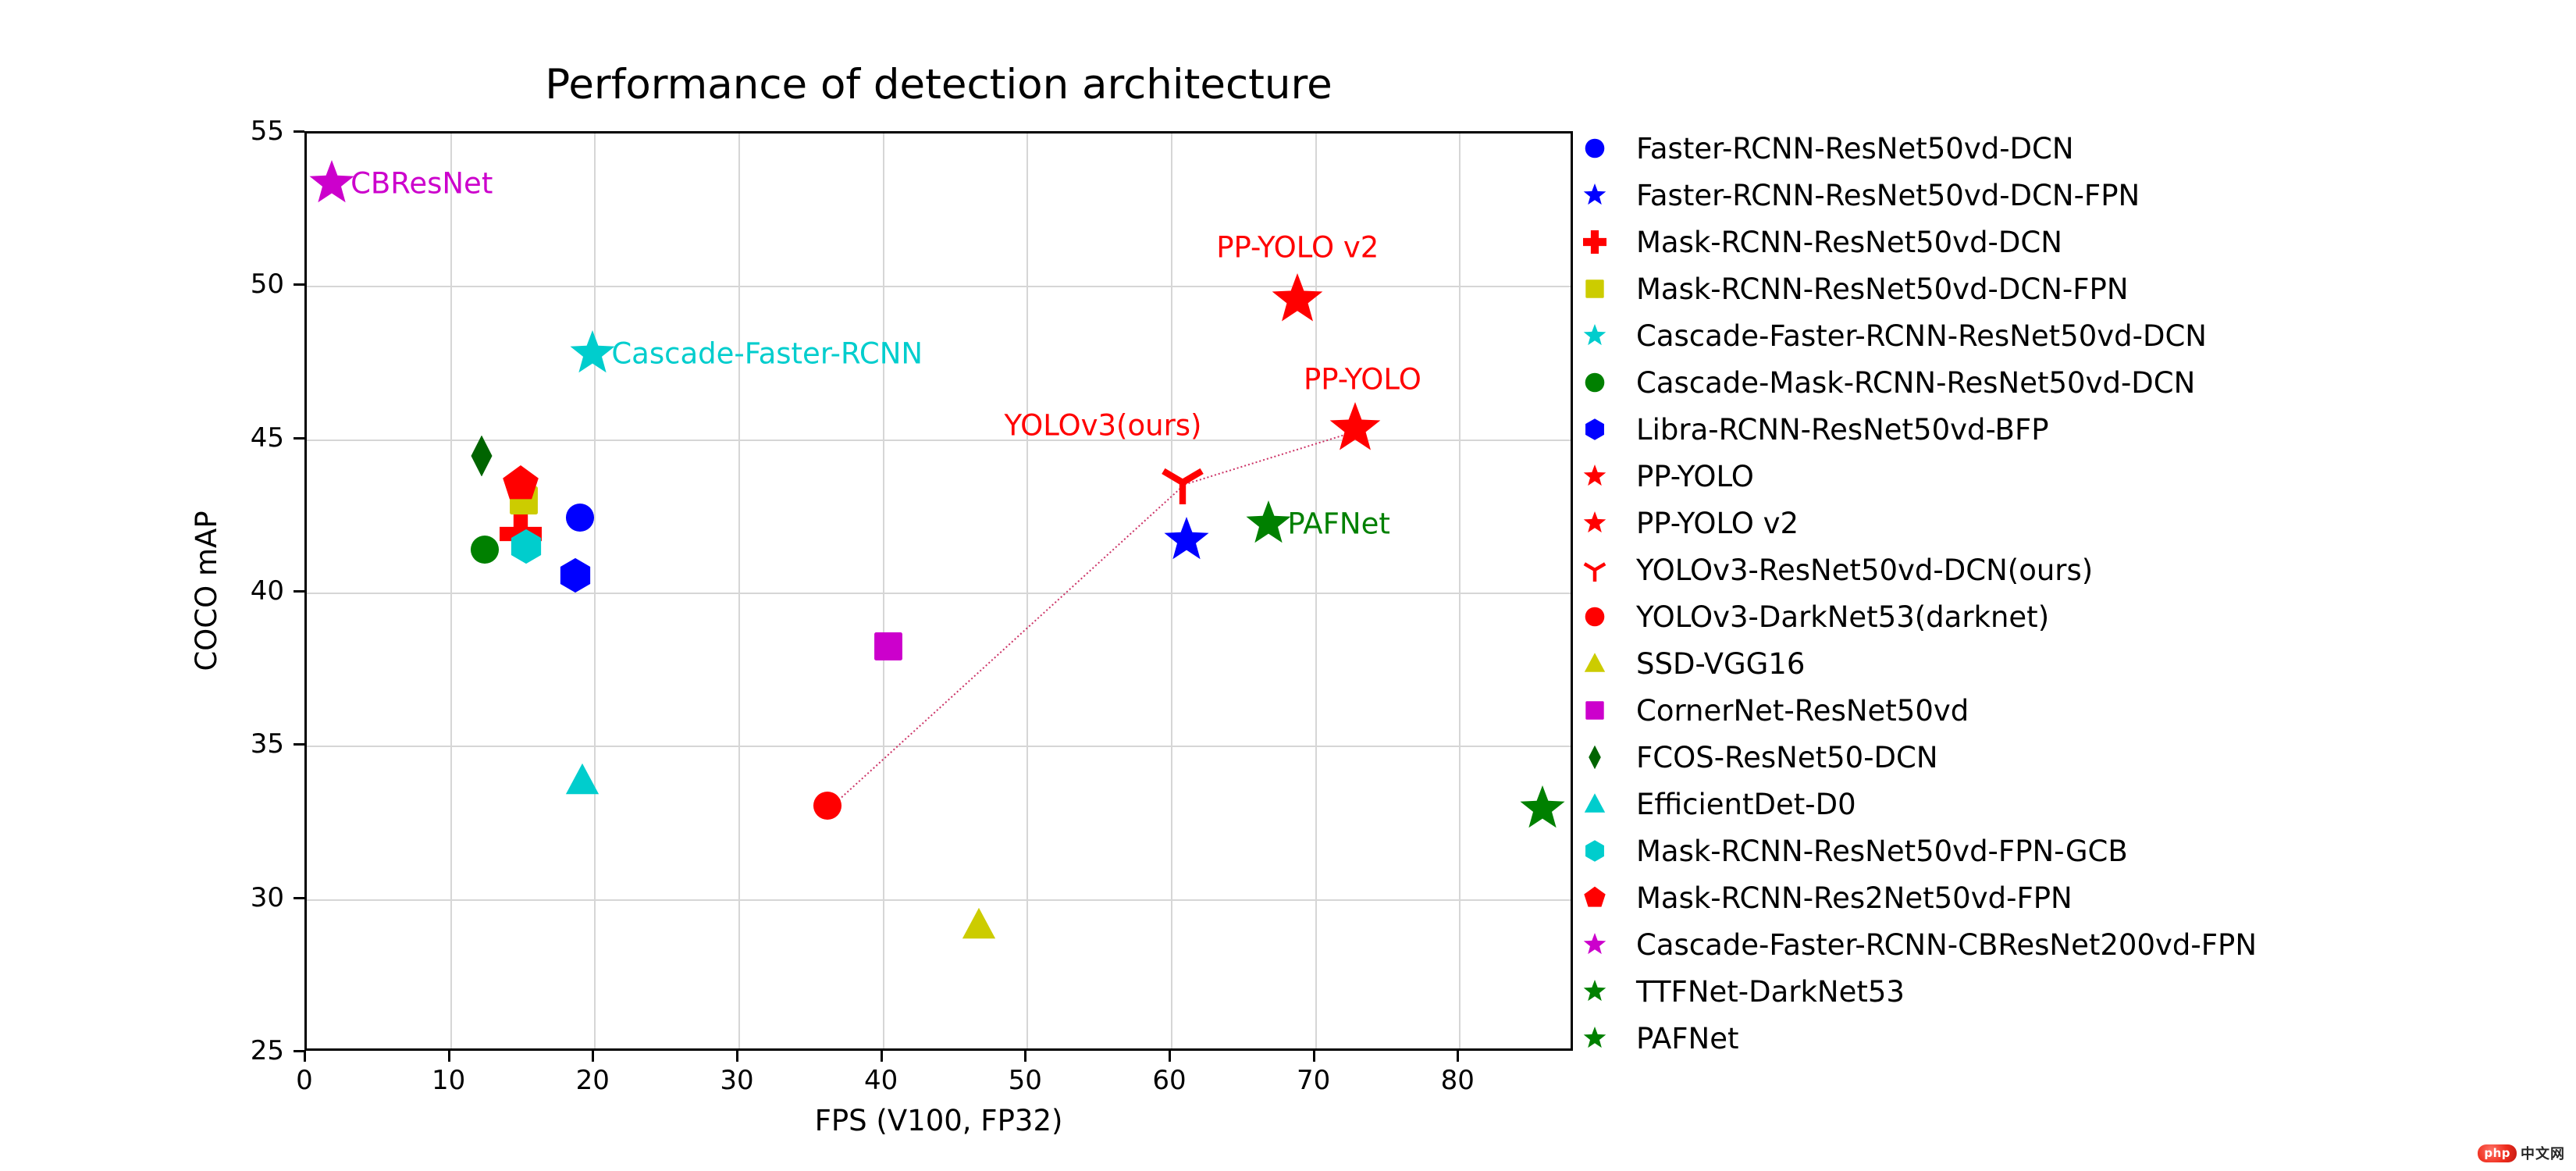 Image resolution: width=2576 pixels, height=1171 pixels. Describe the element at coordinates (1770, 991) in the screenshot. I see `legend-item-label: TTFNet-DarkNet53` at that location.